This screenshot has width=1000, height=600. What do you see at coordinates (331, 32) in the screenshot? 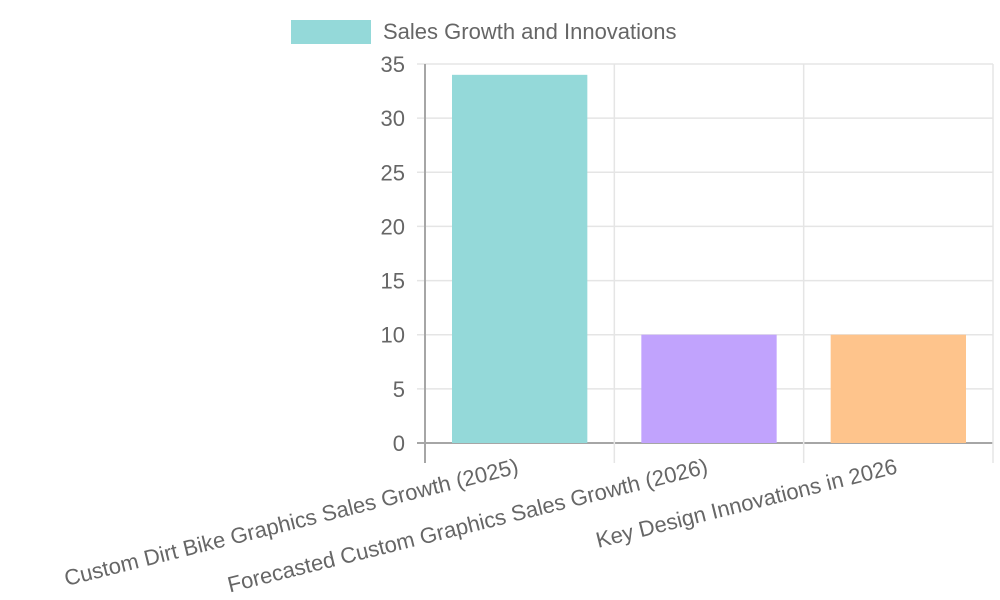
I see `legend-swatch` at bounding box center [331, 32].